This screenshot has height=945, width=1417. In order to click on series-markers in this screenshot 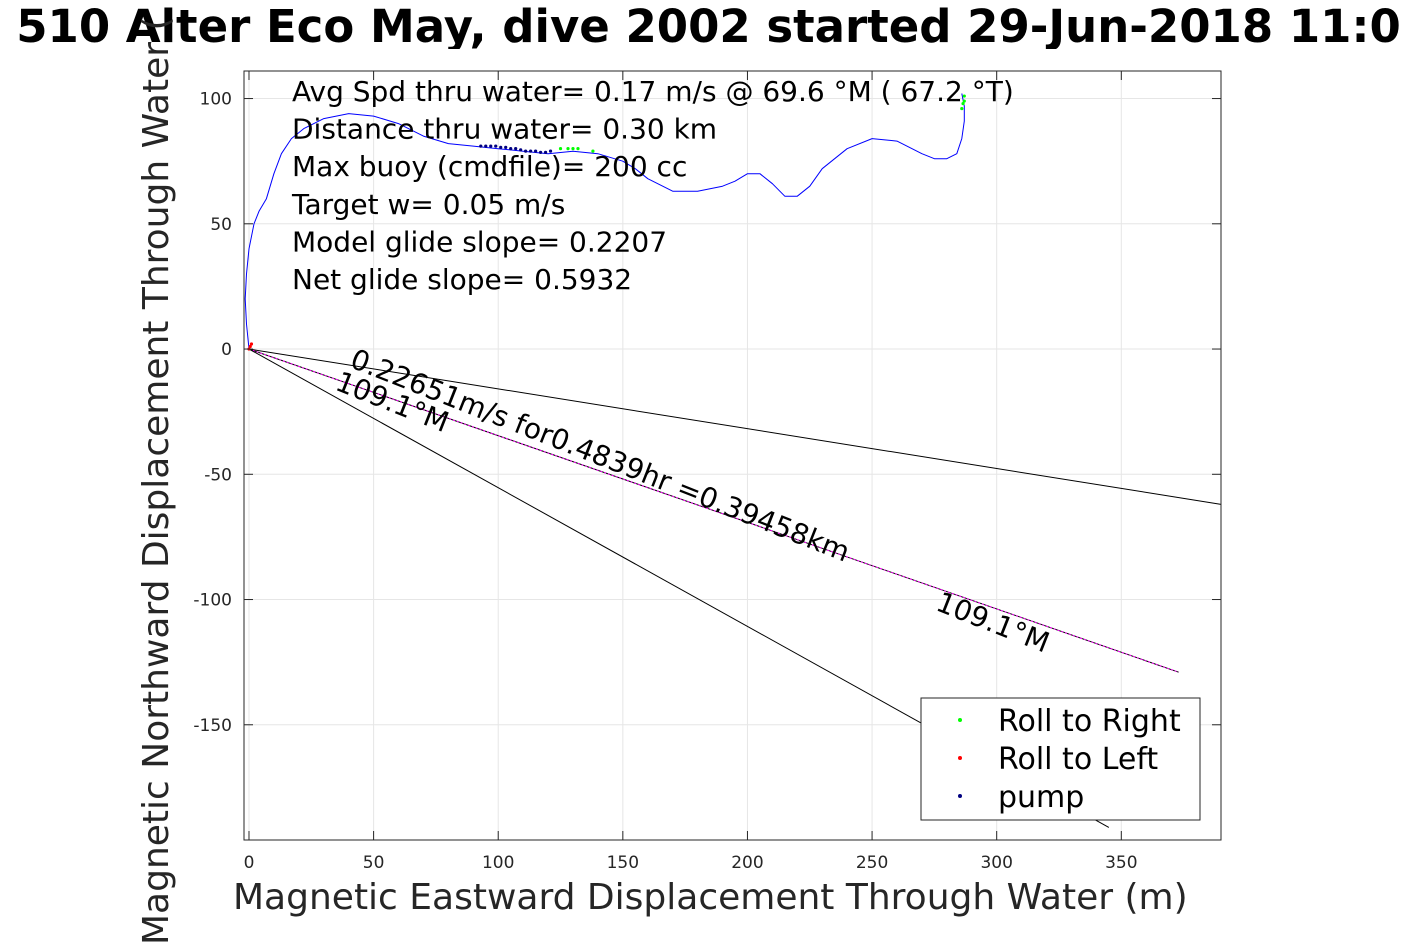, I will do `click(606, 222)`.